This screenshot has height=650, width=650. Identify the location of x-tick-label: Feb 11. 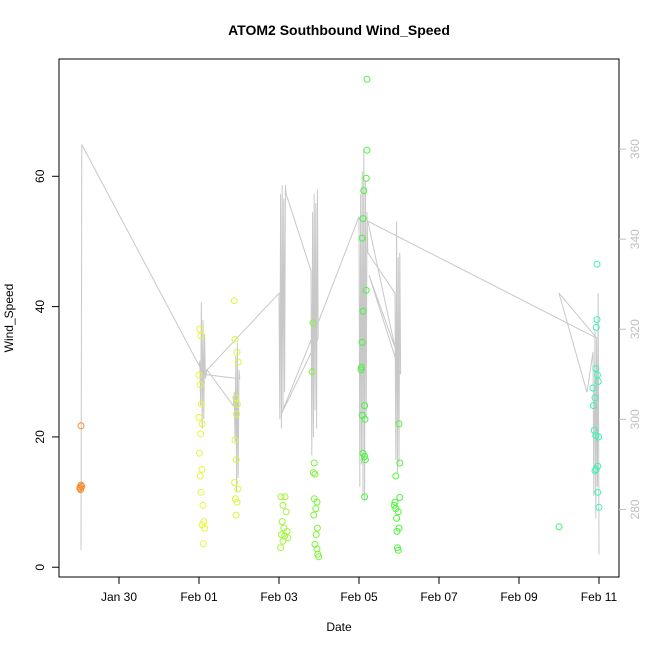
(599, 597).